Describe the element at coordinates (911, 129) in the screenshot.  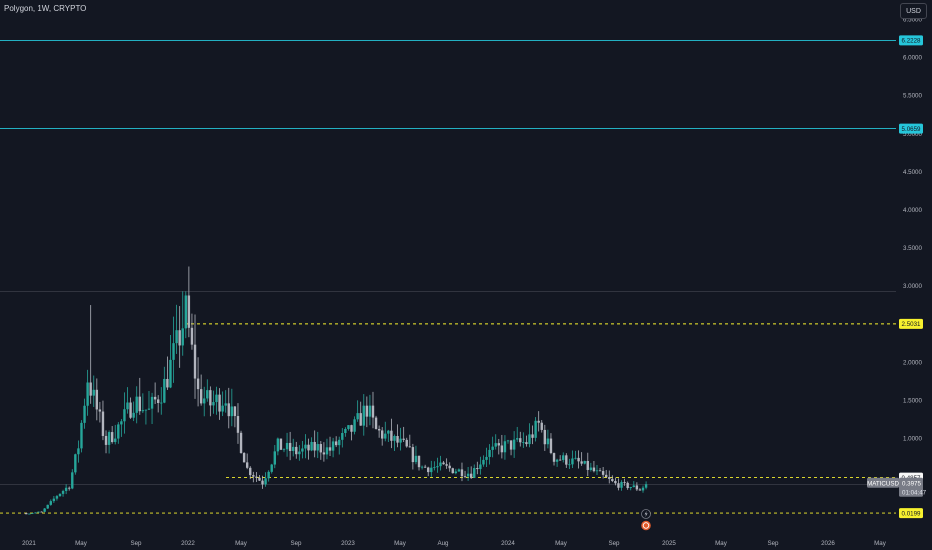
I see `level-price-label: 5.0659` at that location.